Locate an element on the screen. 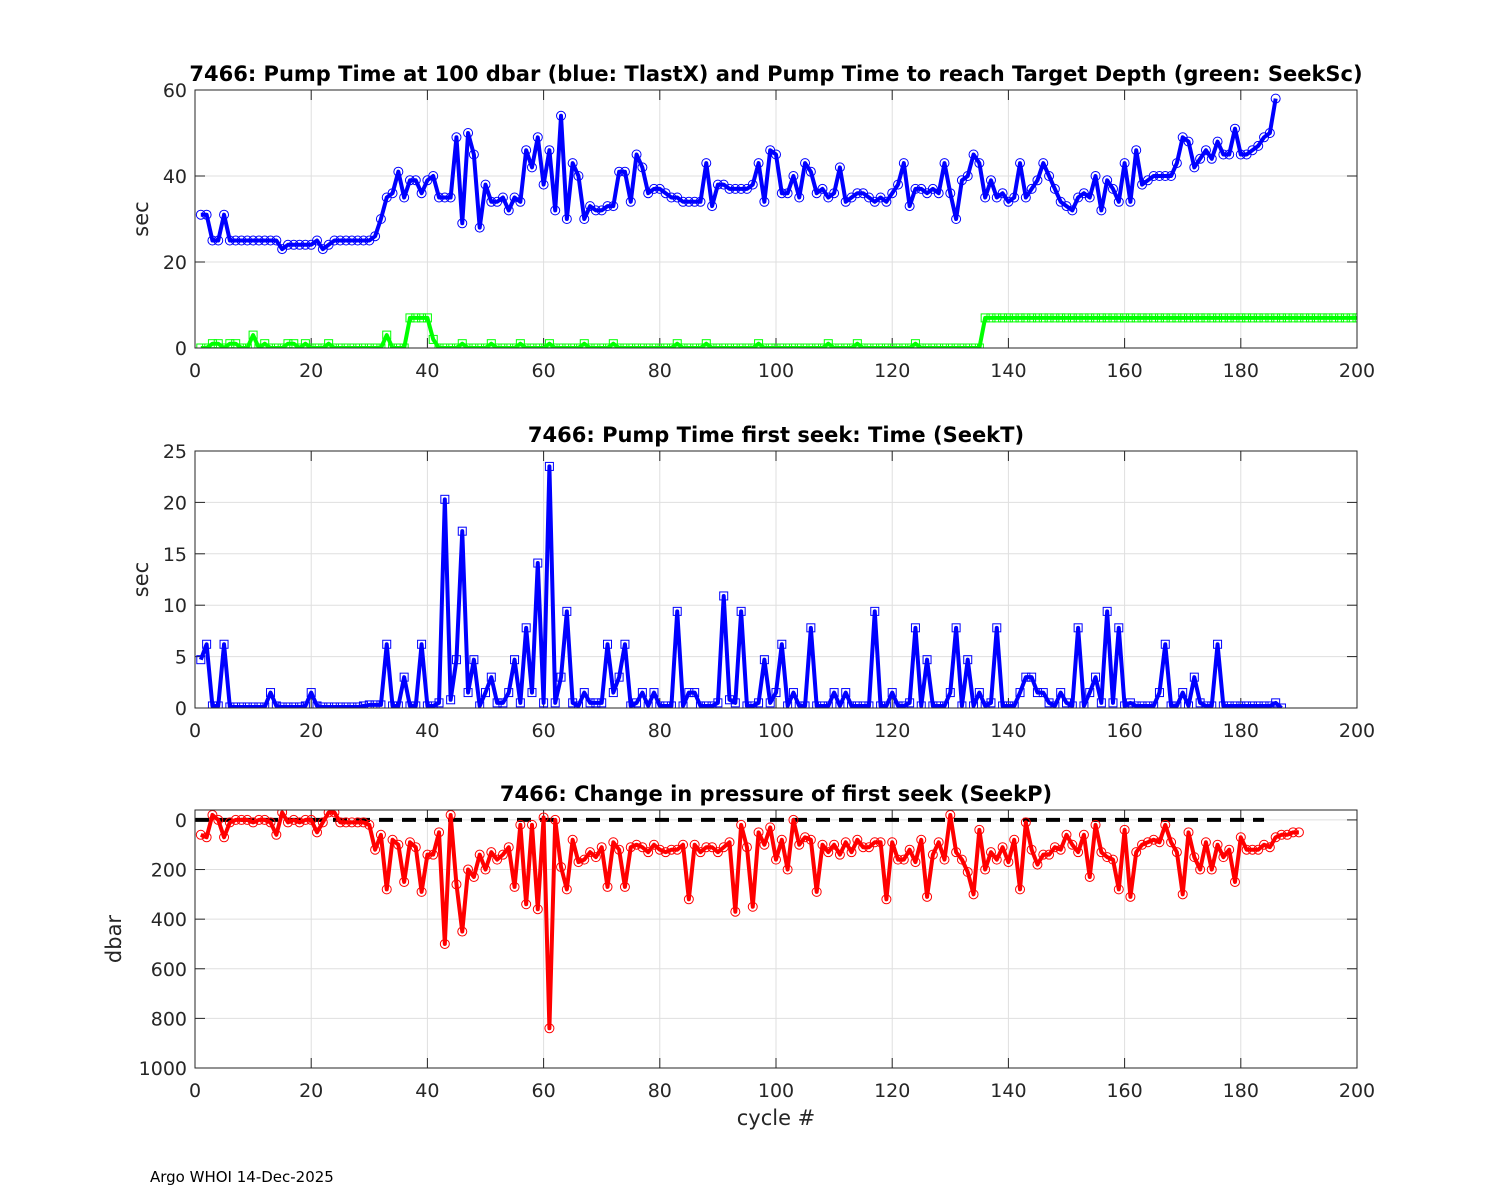 The image size is (1500, 1200). y-axis-label: dbar is located at coordinates (114, 939).